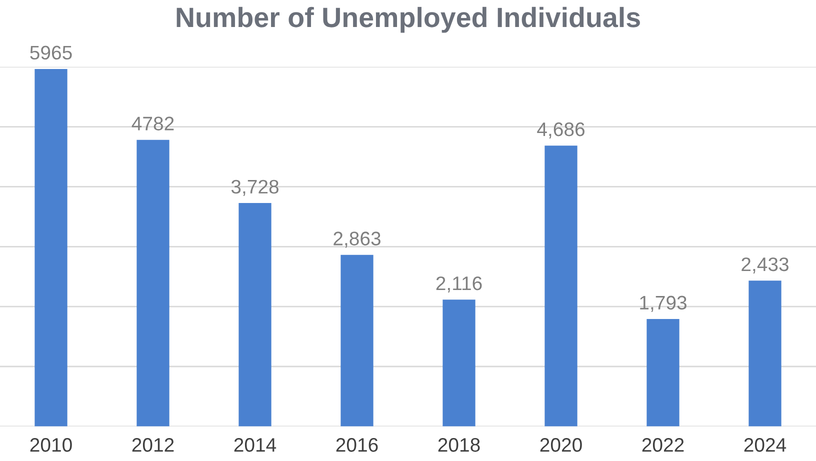 The height and width of the screenshot is (461, 816). I want to click on x-tick-label: 2012, so click(153, 445).